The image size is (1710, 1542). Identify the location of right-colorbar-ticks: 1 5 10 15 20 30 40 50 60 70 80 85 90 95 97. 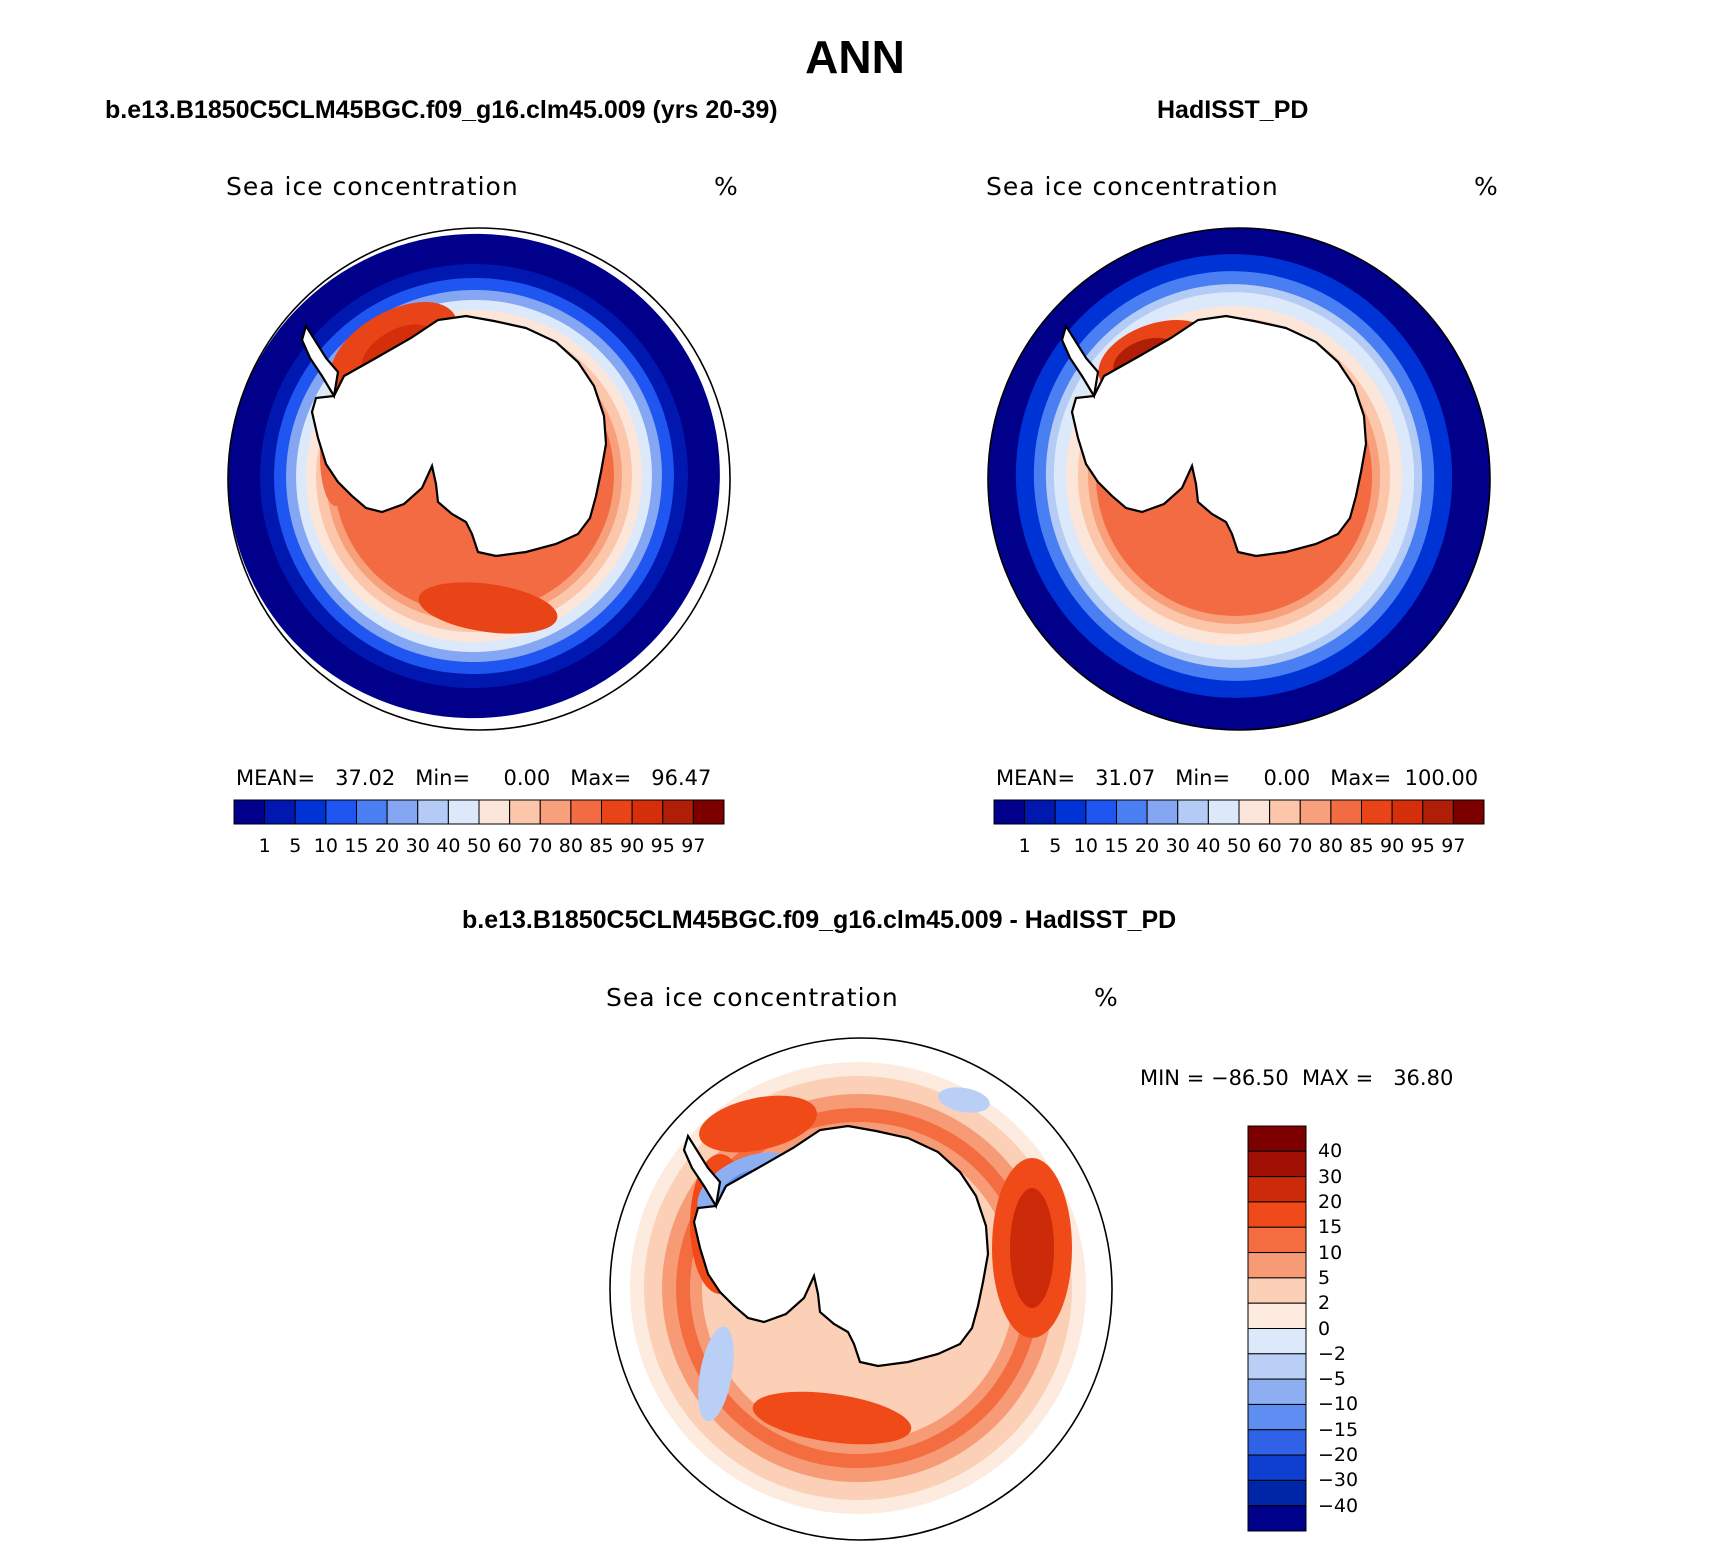
(1239, 848).